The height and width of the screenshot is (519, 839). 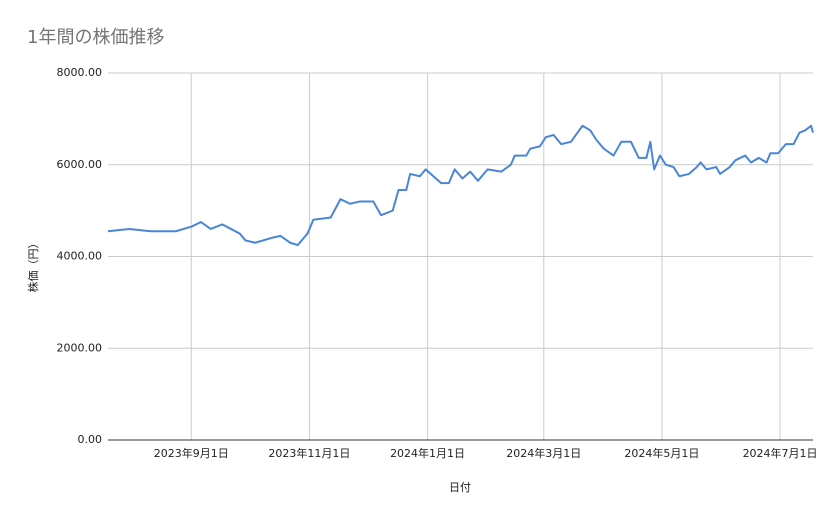 What do you see at coordinates (661, 453) in the screenshot?
I see `x-tick-label: 2024年5月1日` at bounding box center [661, 453].